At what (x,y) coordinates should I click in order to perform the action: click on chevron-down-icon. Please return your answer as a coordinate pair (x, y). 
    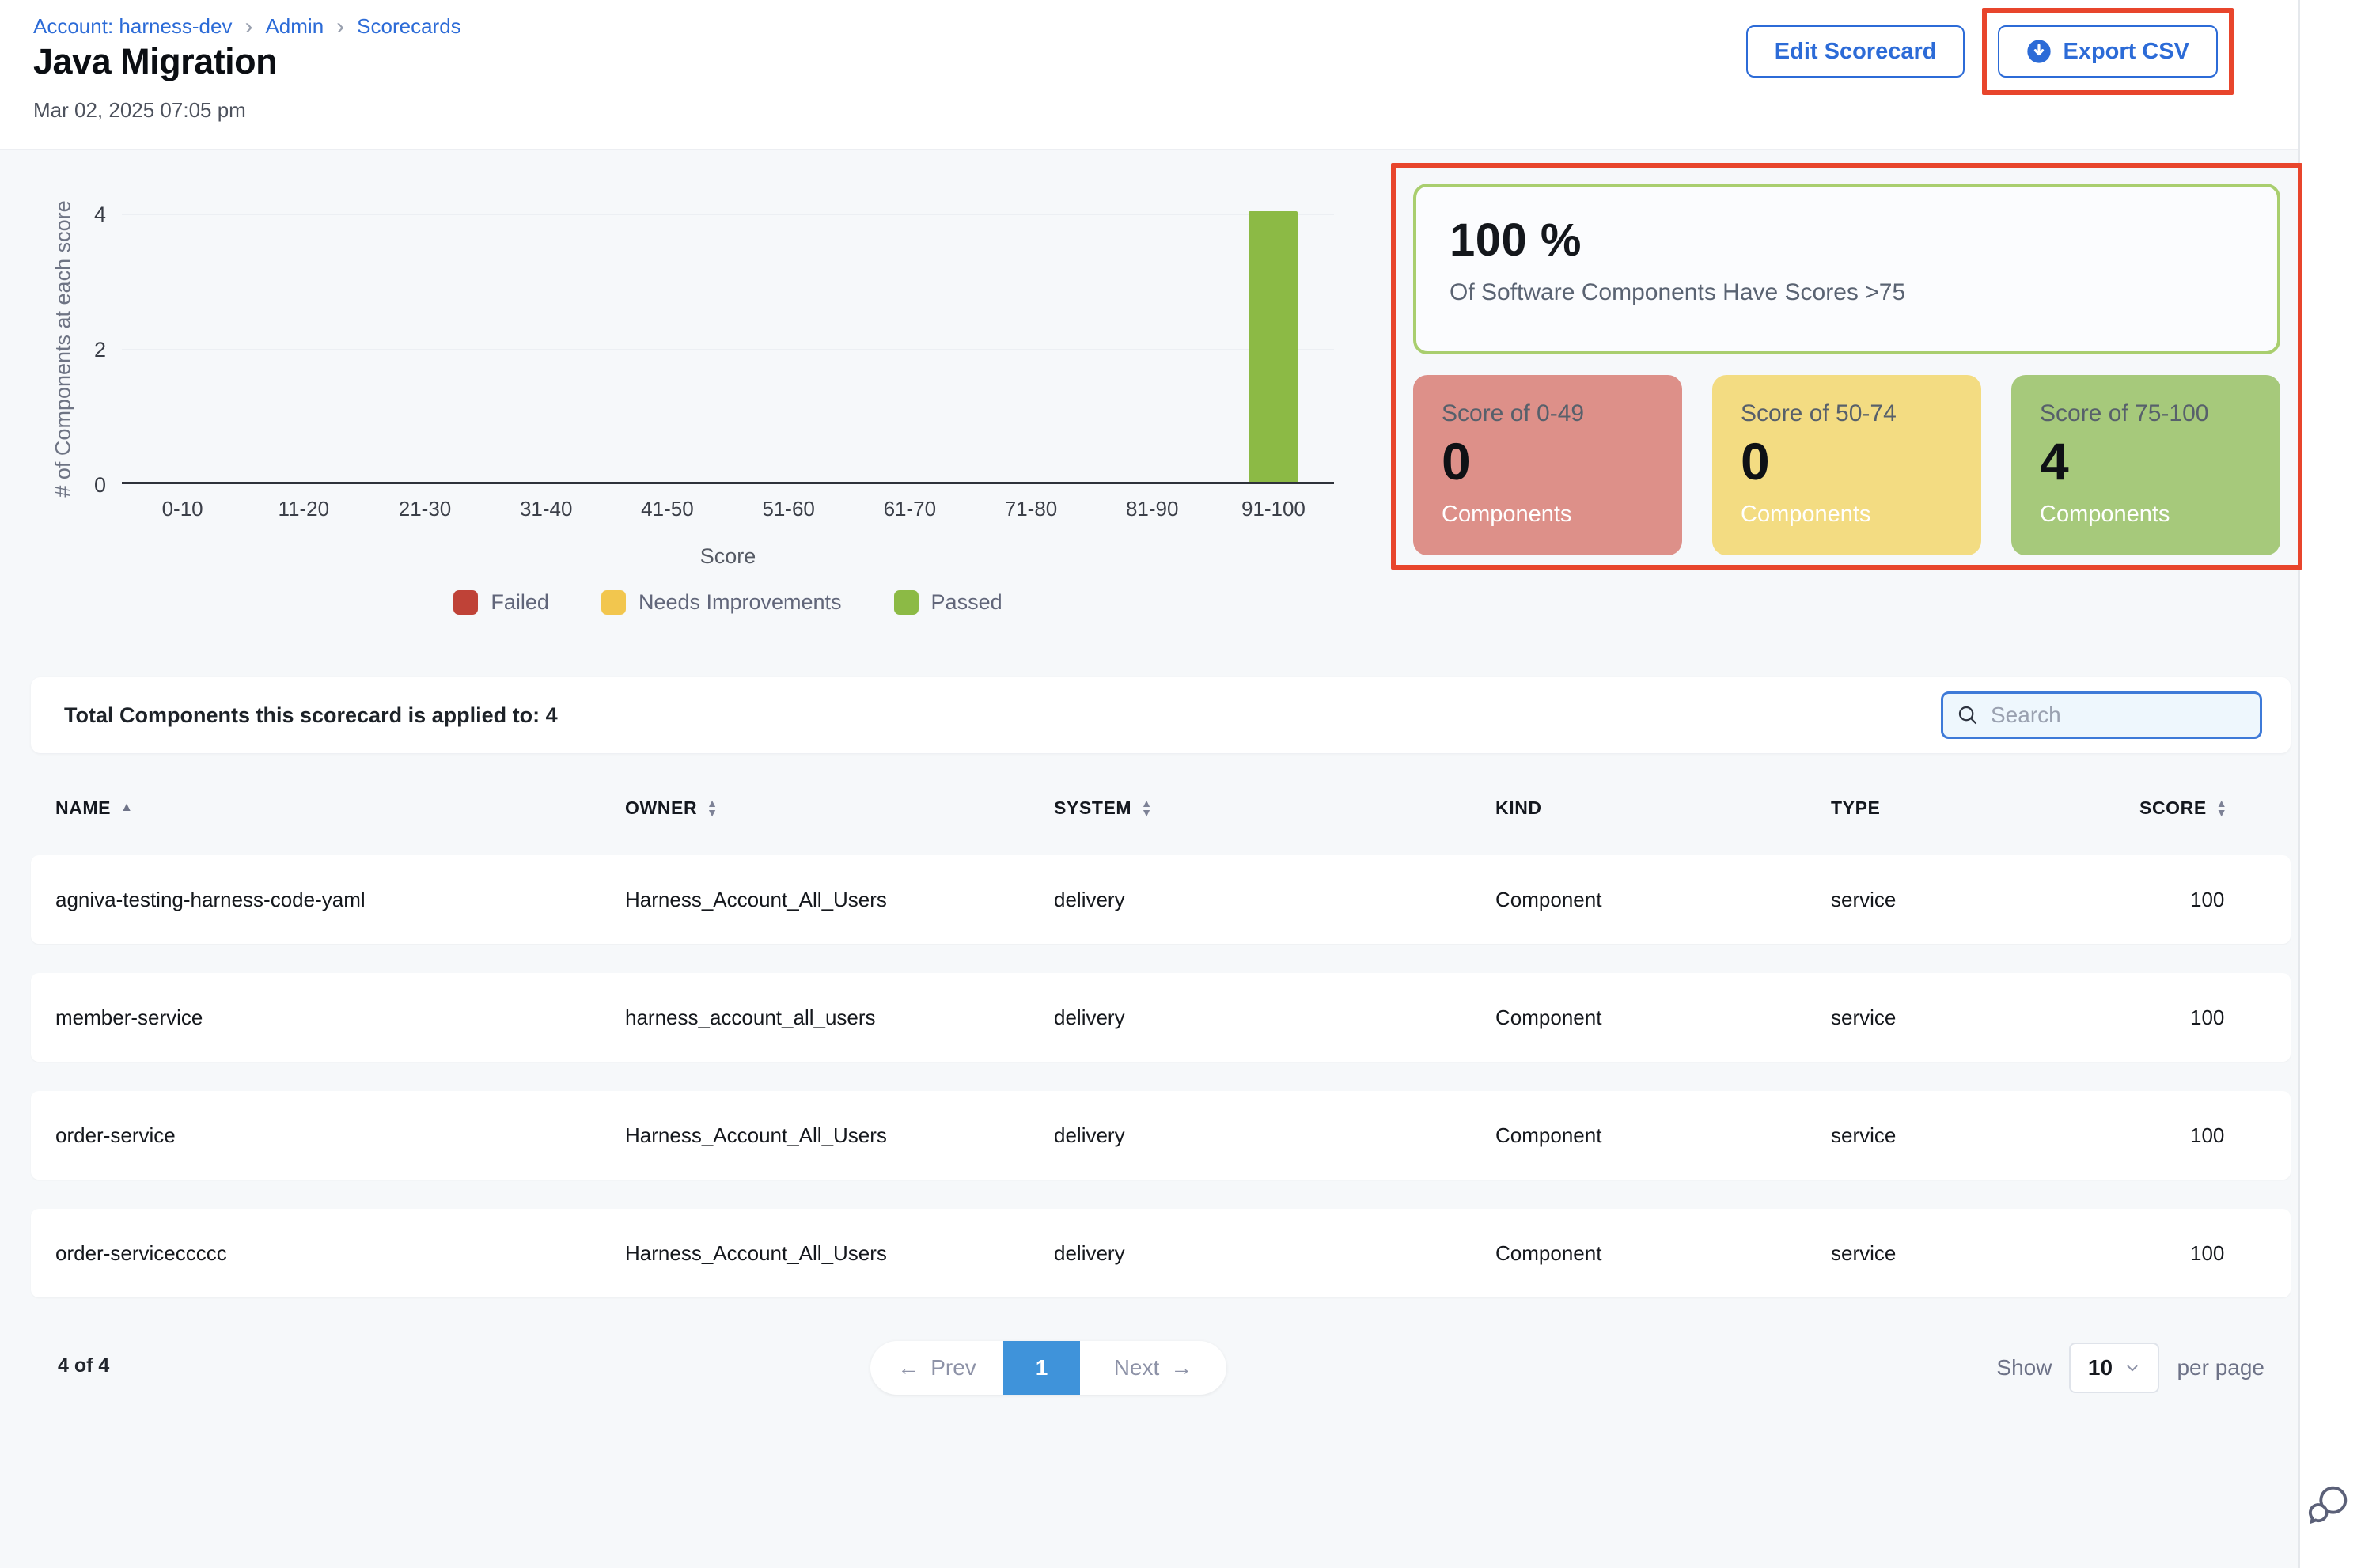
    Looking at the image, I should click on (2132, 1368).